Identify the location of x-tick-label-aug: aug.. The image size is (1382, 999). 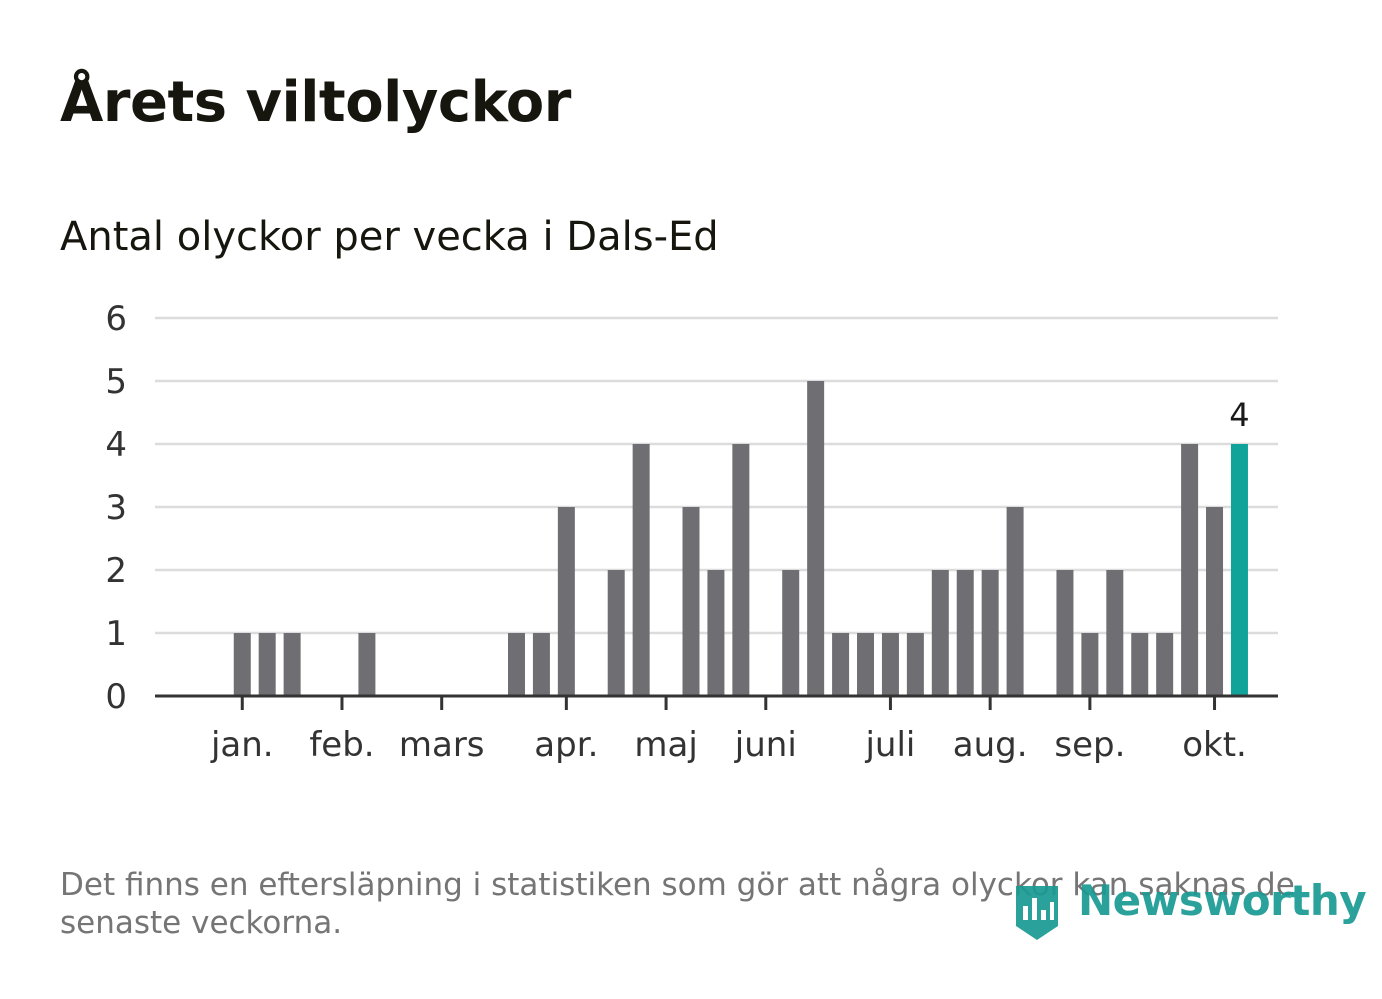
(990, 745).